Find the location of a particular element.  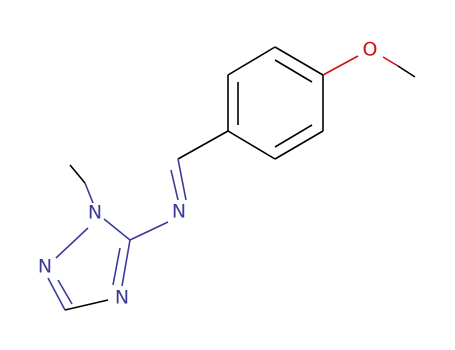

atom-label: O is located at coordinates (370, 50).